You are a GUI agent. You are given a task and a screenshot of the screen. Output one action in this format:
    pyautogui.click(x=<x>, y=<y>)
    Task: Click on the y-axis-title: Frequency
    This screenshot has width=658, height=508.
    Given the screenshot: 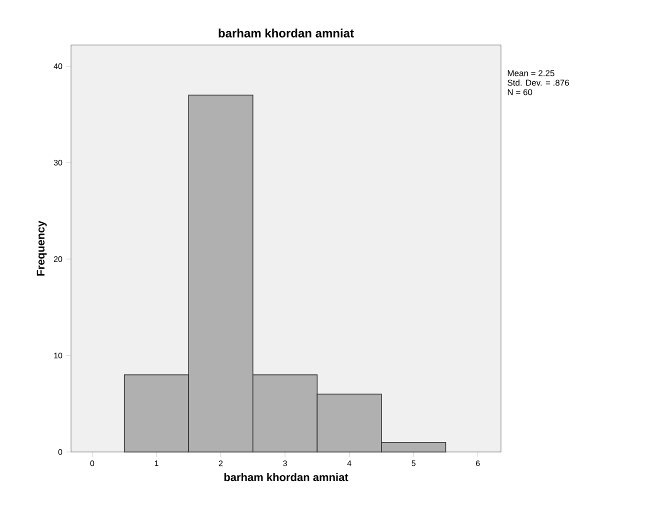 What is the action you would take?
    pyautogui.click(x=41, y=248)
    